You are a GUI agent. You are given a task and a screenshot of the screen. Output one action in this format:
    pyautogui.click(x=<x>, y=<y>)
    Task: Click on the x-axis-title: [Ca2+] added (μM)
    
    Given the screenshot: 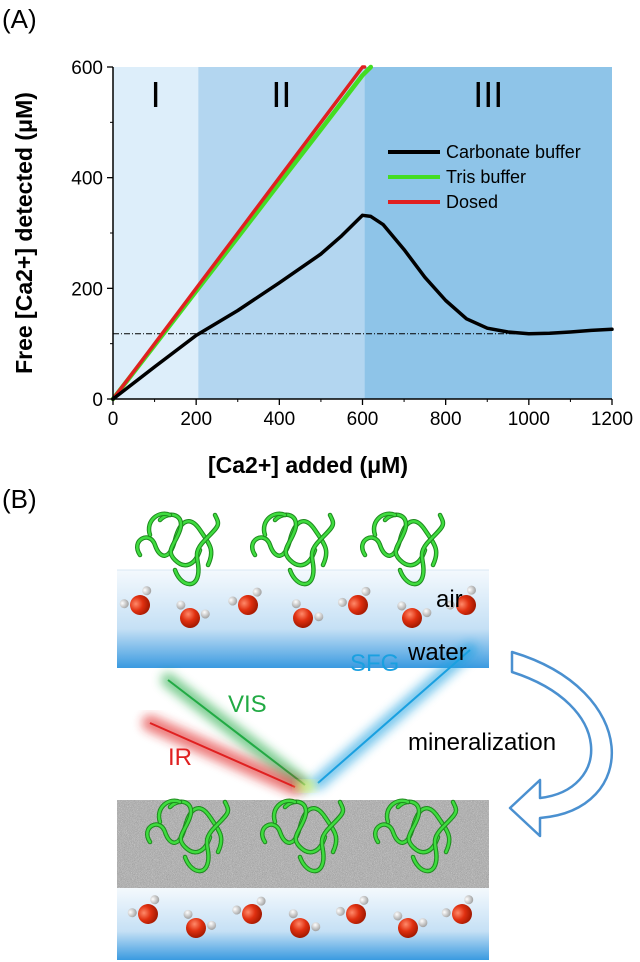 What is the action you would take?
    pyautogui.click(x=308, y=465)
    